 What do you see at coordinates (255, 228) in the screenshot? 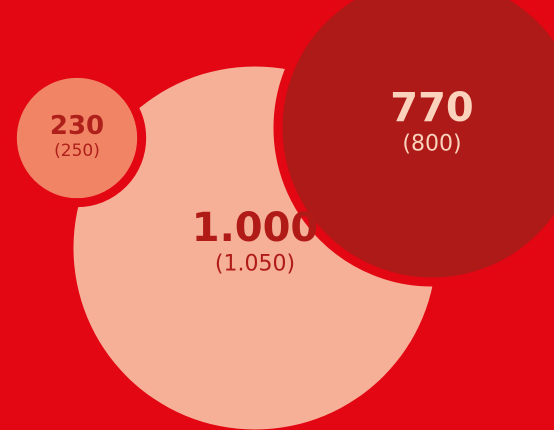
I see `bubble-value: 1.000` at bounding box center [255, 228].